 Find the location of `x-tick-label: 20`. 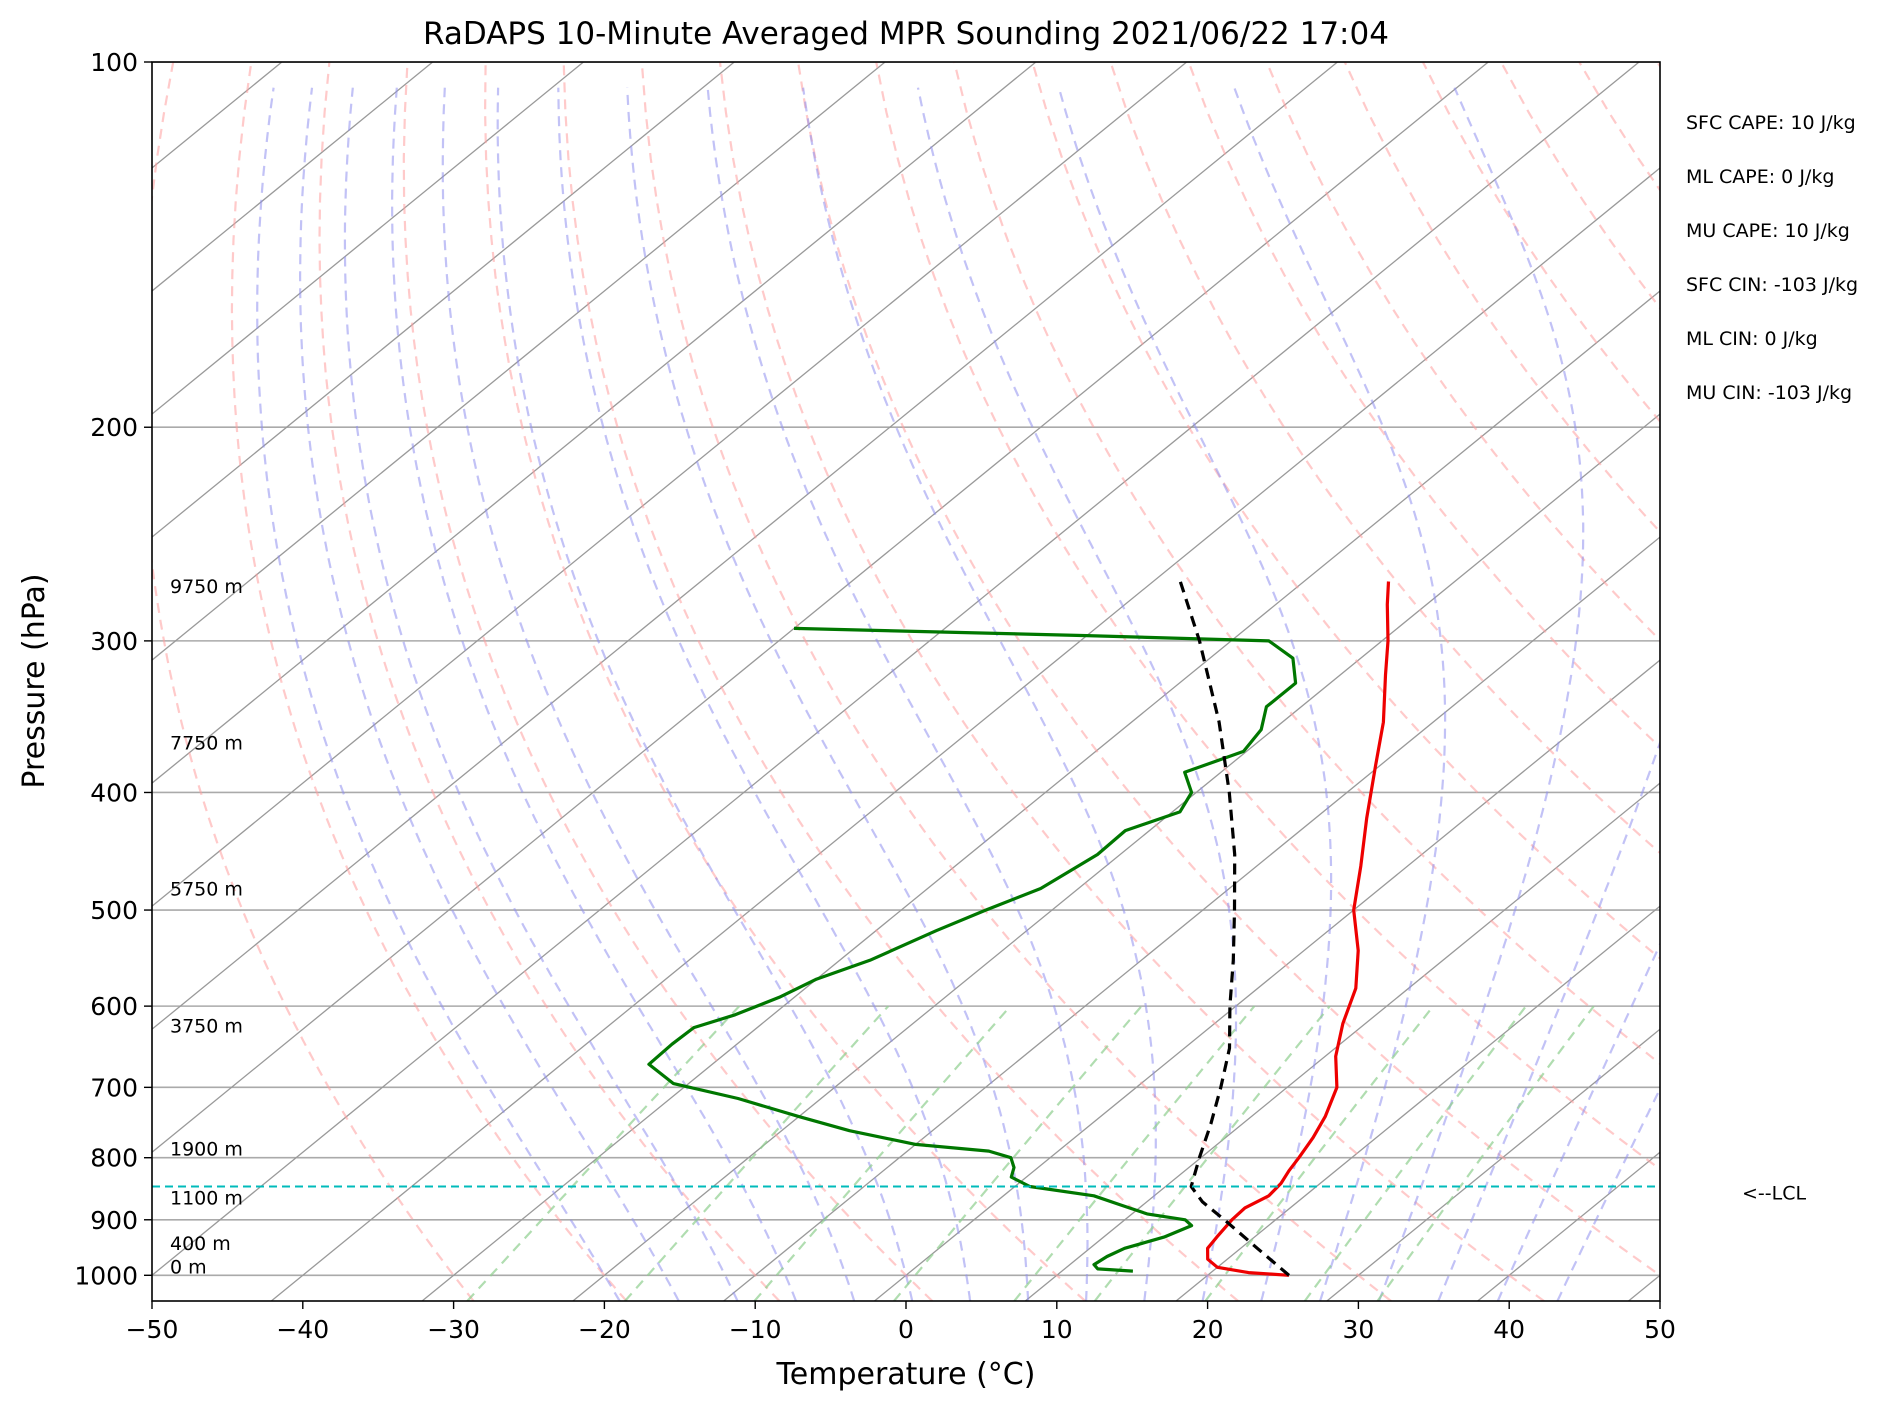

x-tick-label: 20 is located at coordinates (1208, 1329).